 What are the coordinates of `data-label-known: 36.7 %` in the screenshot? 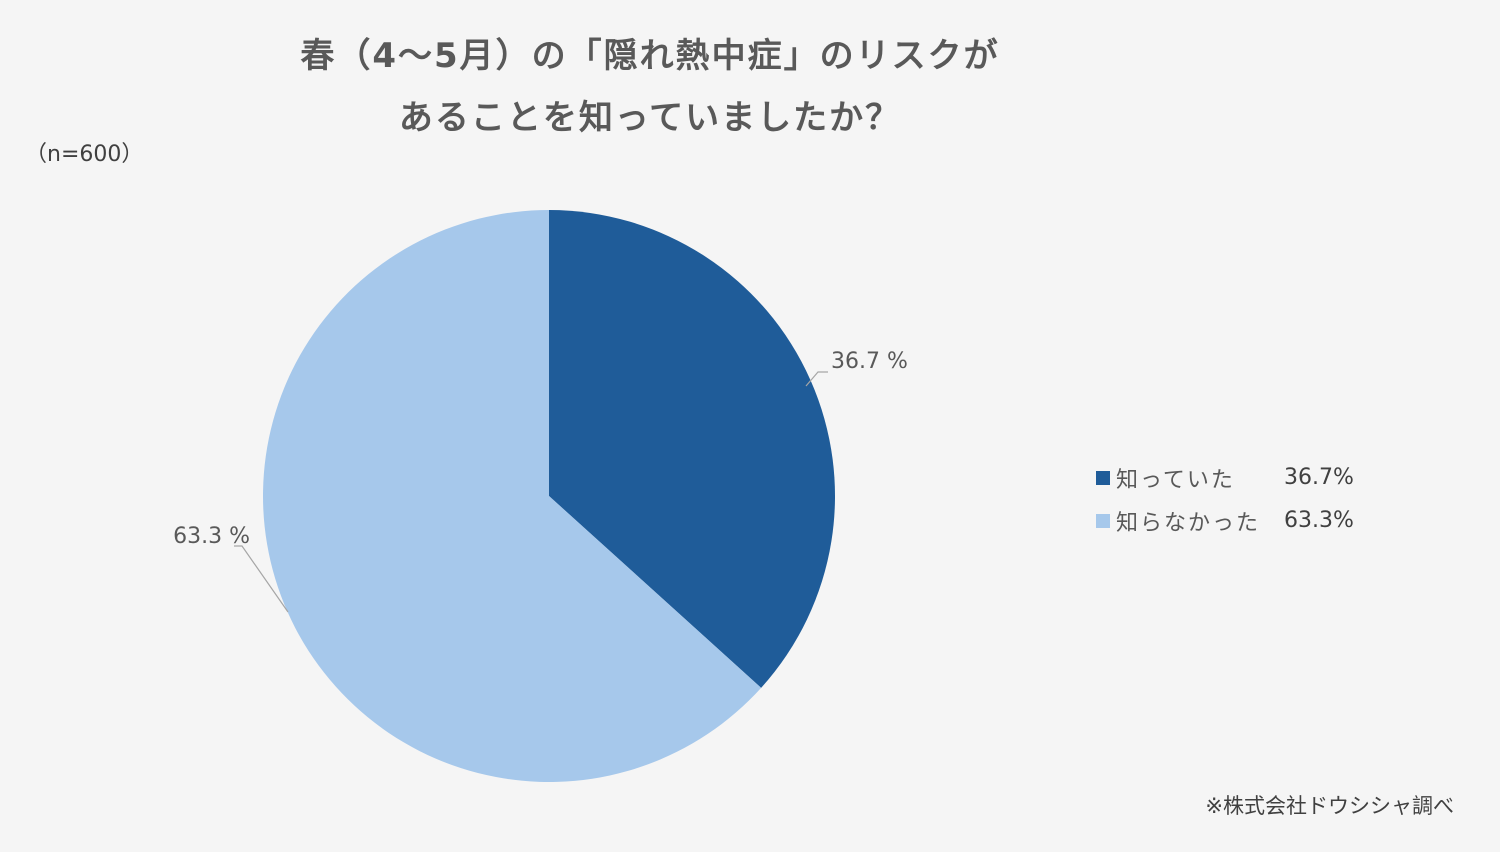 It's located at (869, 361).